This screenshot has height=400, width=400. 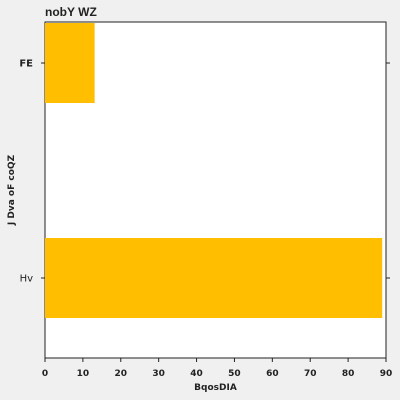 What do you see at coordinates (70, 63) in the screenshot?
I see `bar-fe` at bounding box center [70, 63].